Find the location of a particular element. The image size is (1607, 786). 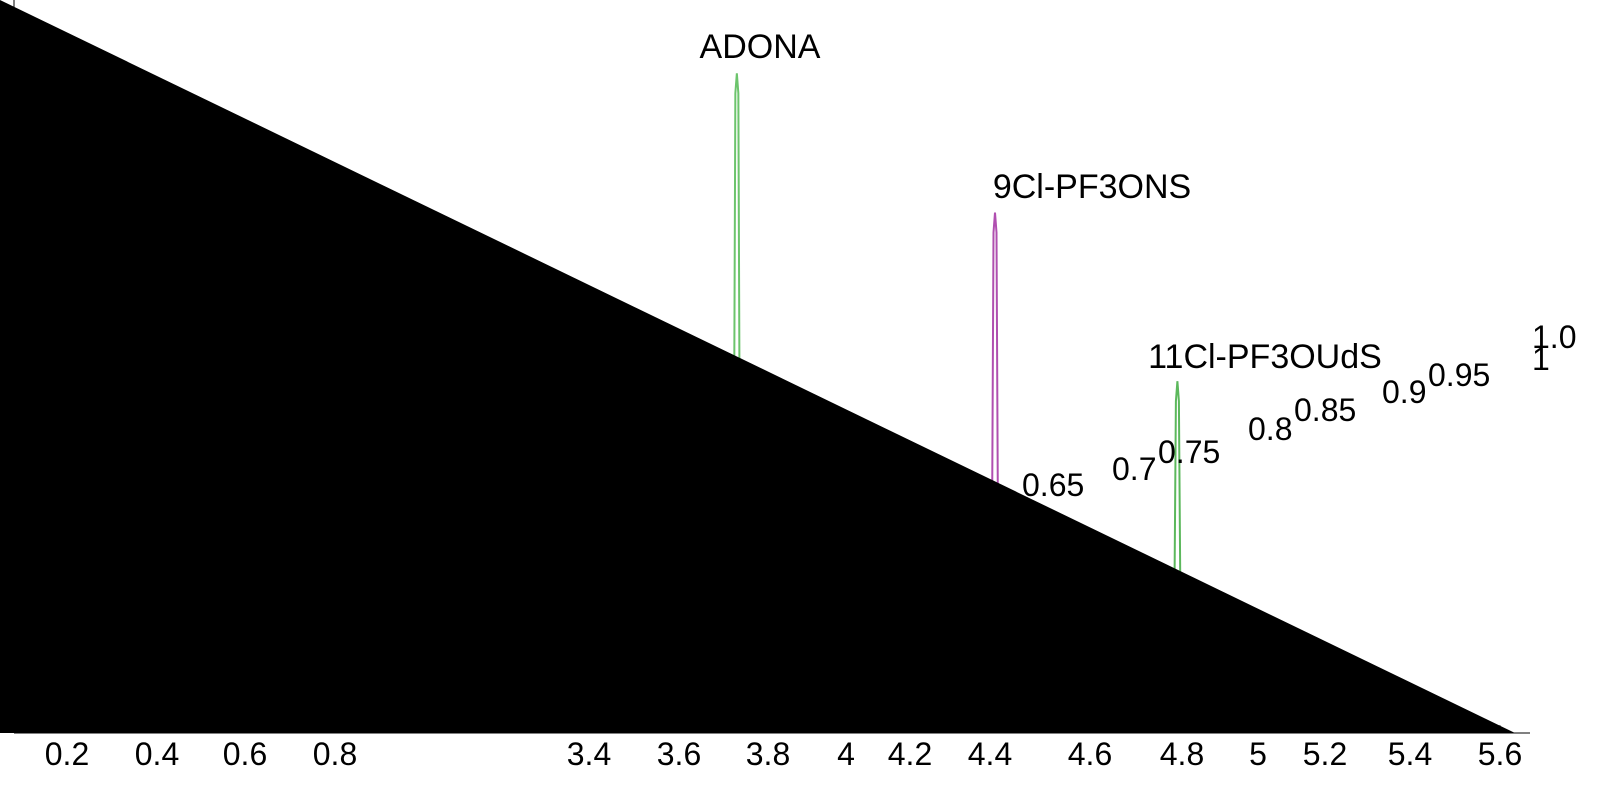

x-tick-label: 3.6 is located at coordinates (679, 754).